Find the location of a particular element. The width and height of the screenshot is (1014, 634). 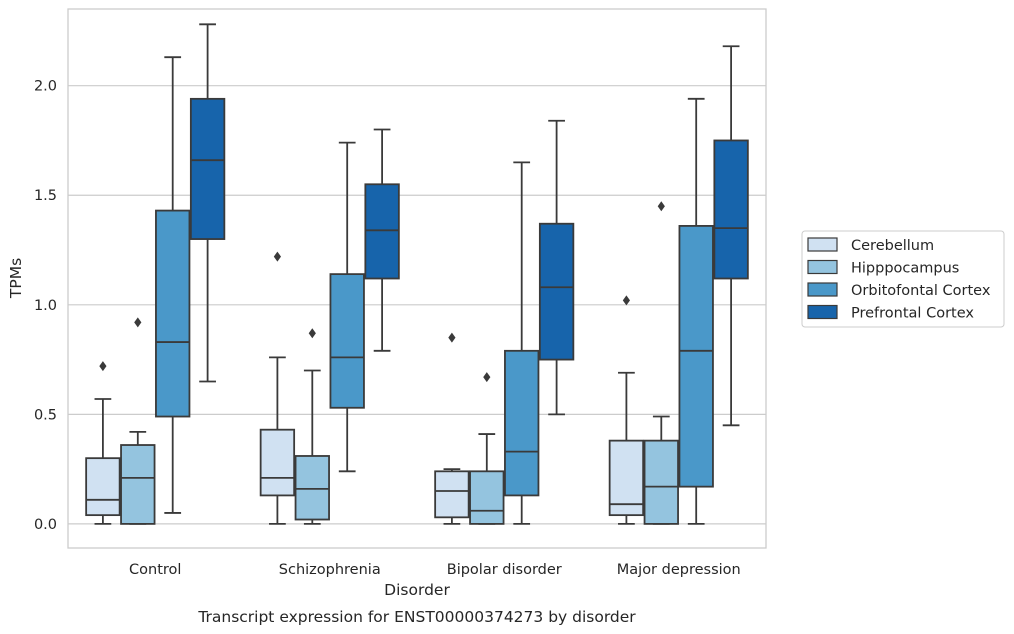

y-tick-label: 0.0 is located at coordinates (45, 525).